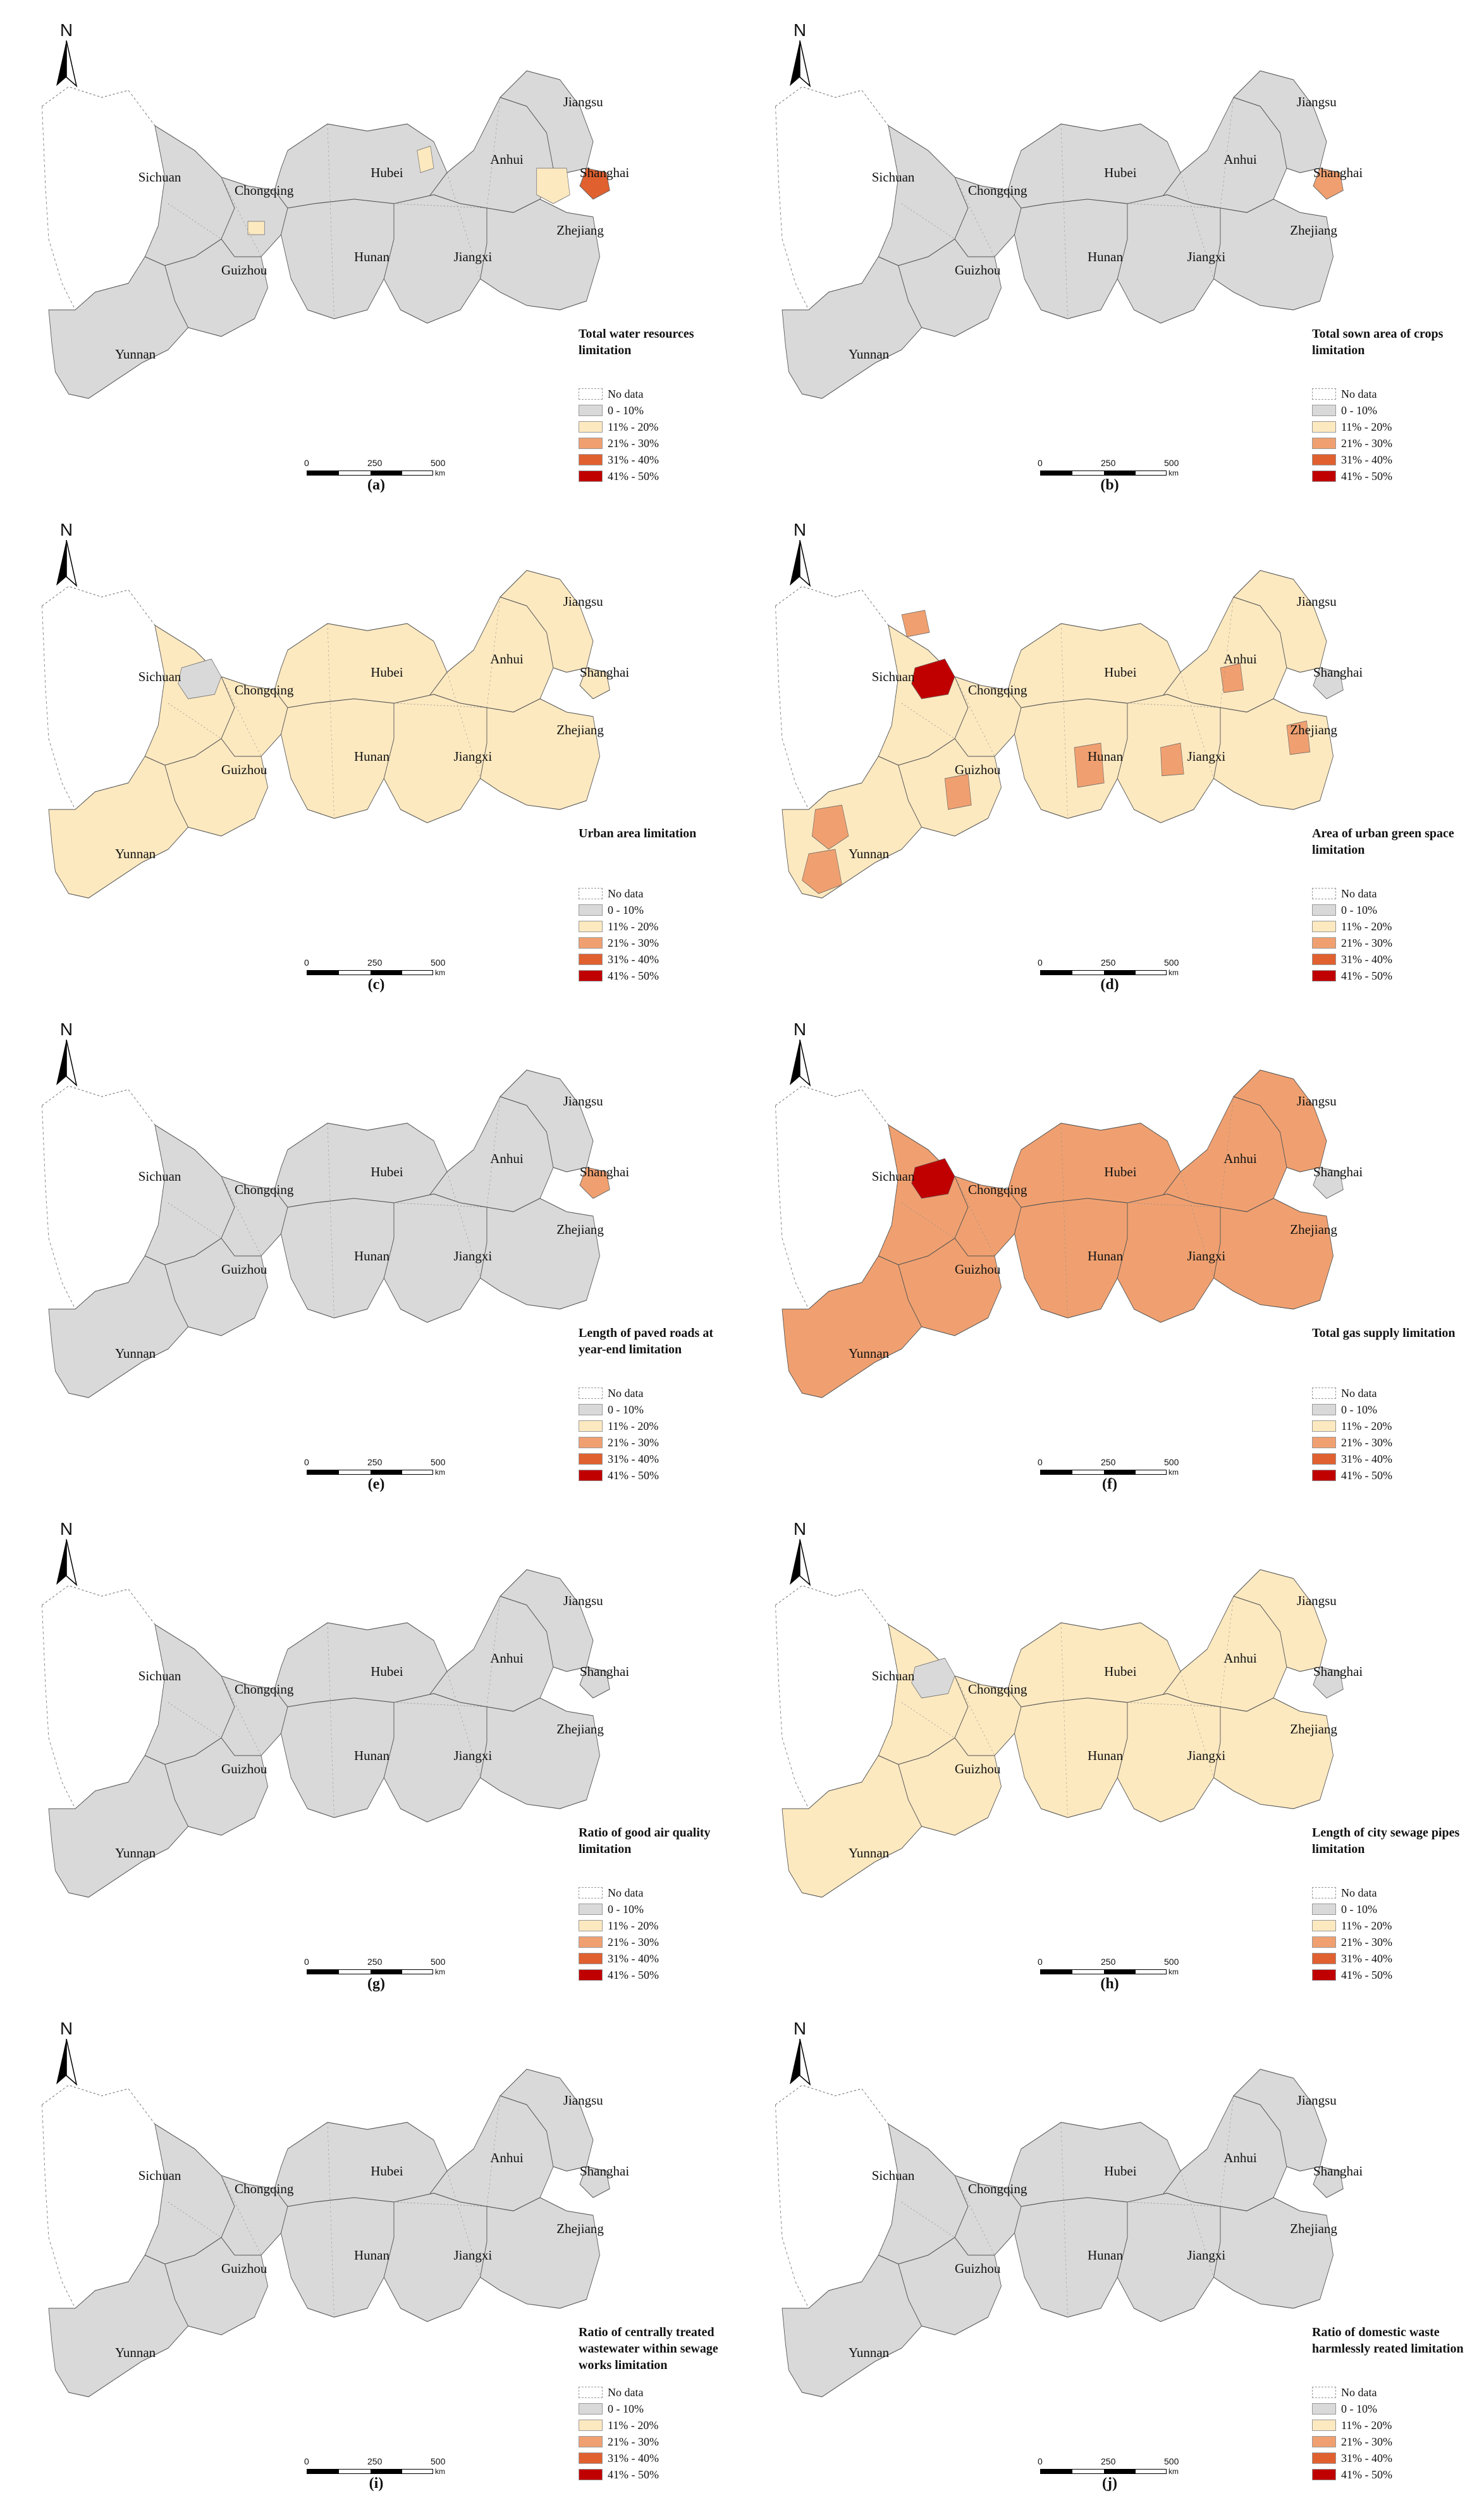  I want to click on map-title: Total sown area of crops limitation, so click(1378, 342).